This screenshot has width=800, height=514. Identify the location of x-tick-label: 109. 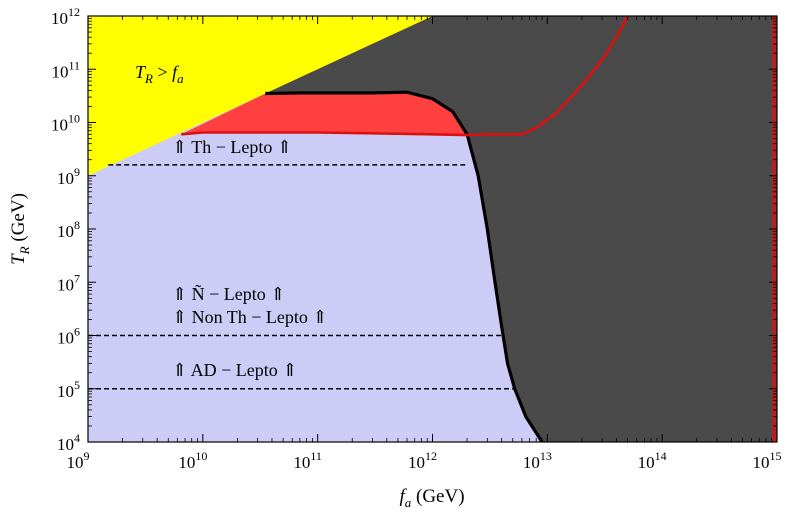
(78, 460).